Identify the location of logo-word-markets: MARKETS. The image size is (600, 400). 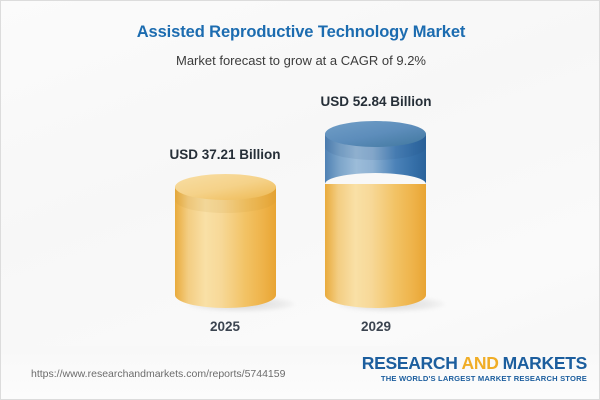
(545, 363).